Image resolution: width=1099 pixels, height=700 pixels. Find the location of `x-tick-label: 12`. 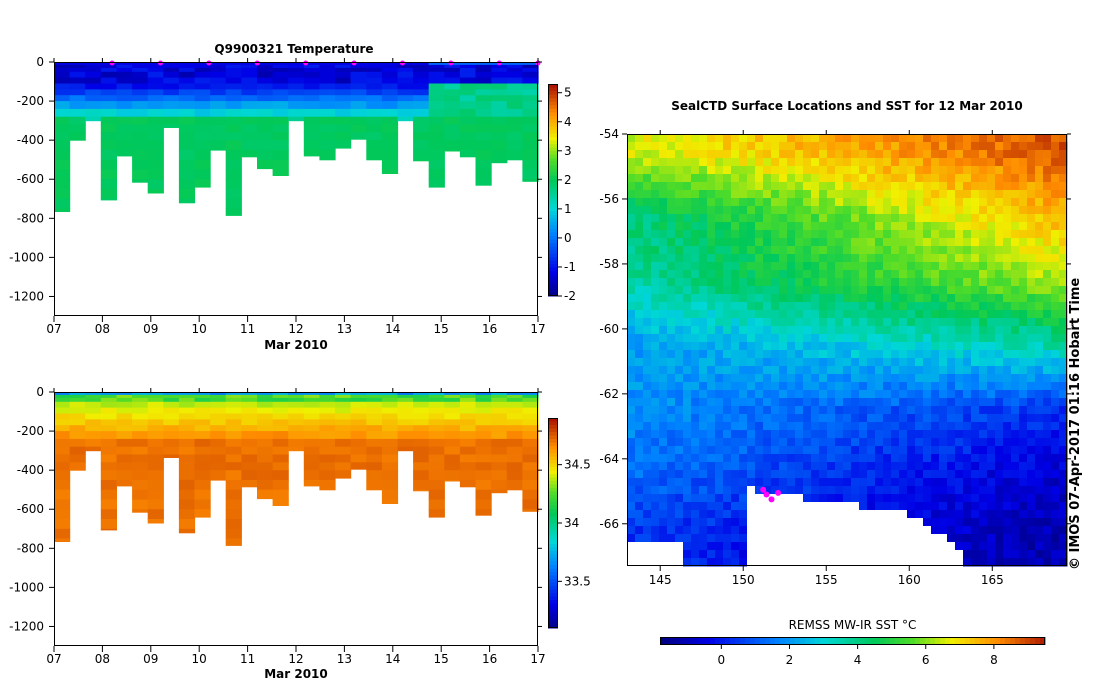

x-tick-label: 12 is located at coordinates (295, 659).